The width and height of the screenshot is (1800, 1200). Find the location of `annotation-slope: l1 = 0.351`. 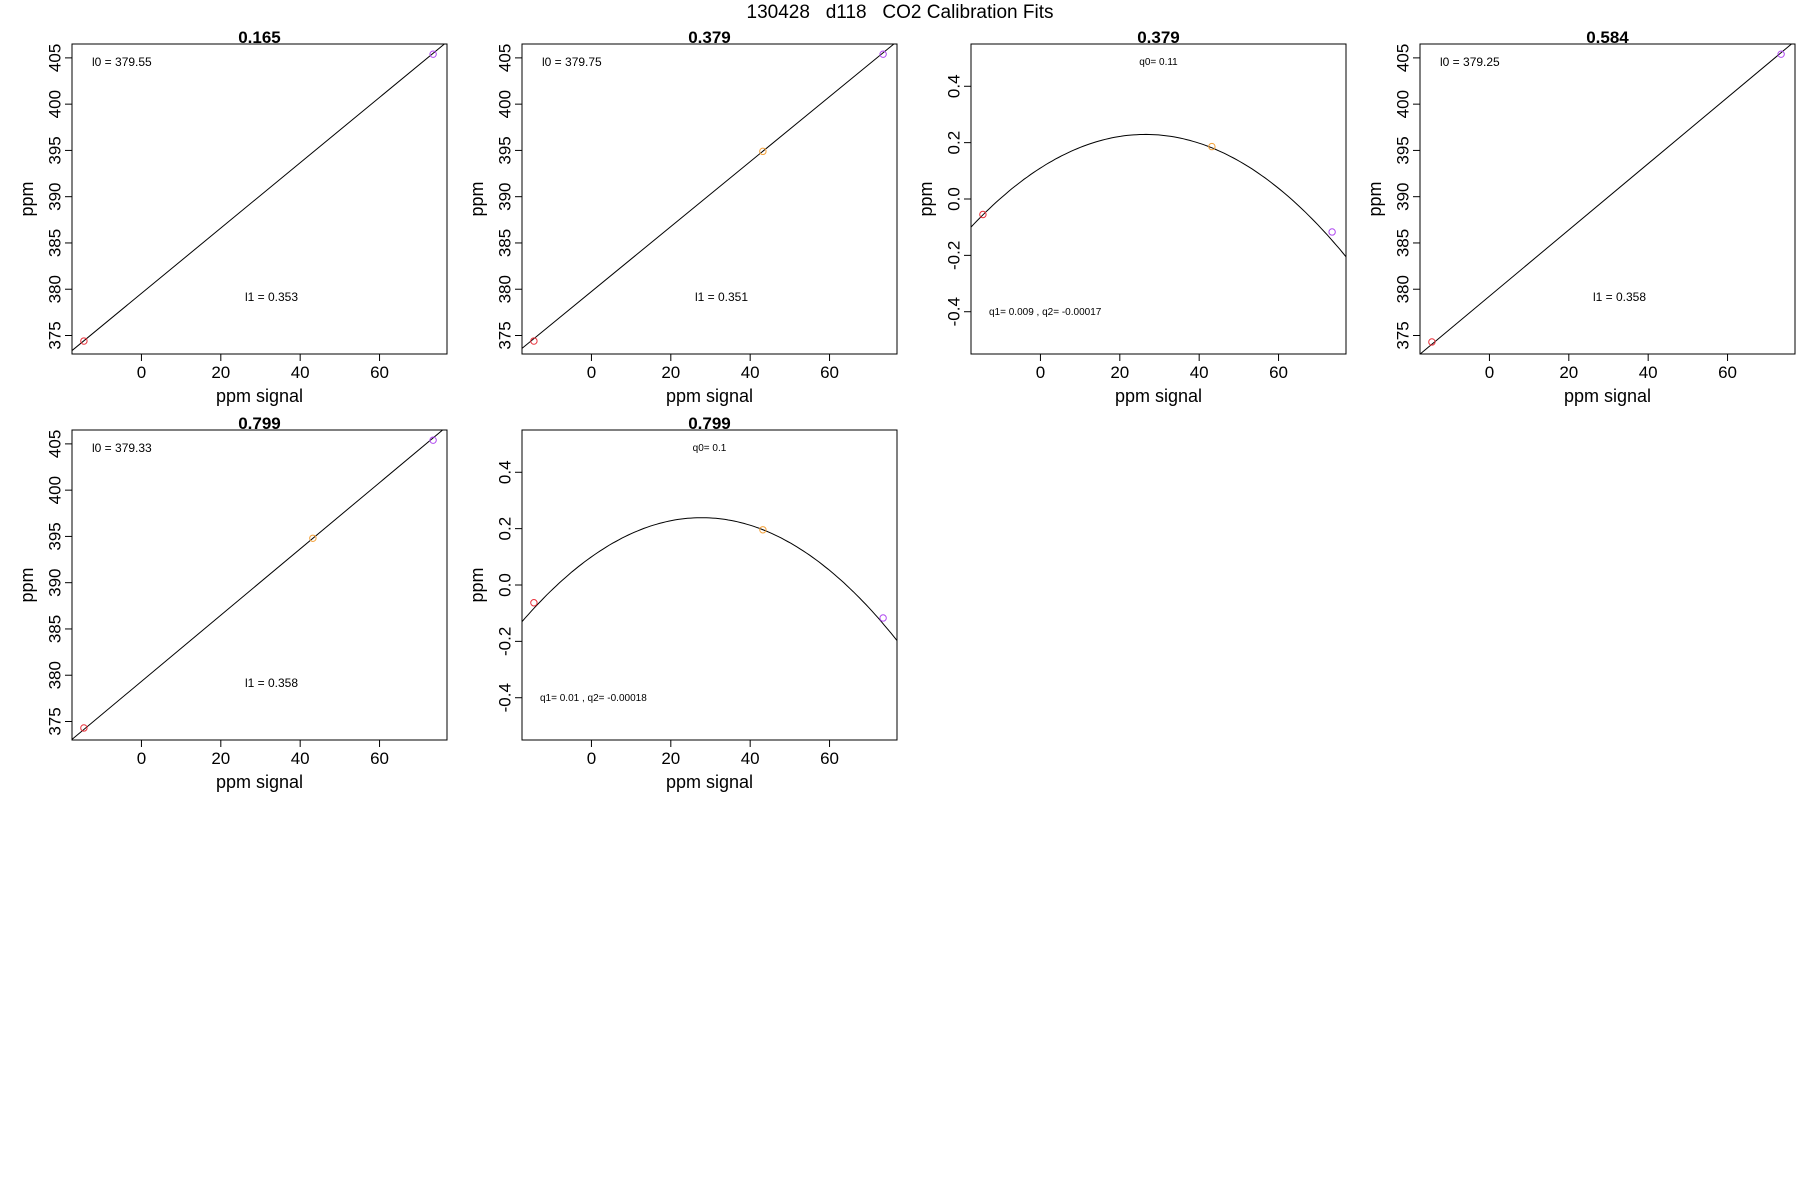

annotation-slope: l1 = 0.351 is located at coordinates (721, 297).